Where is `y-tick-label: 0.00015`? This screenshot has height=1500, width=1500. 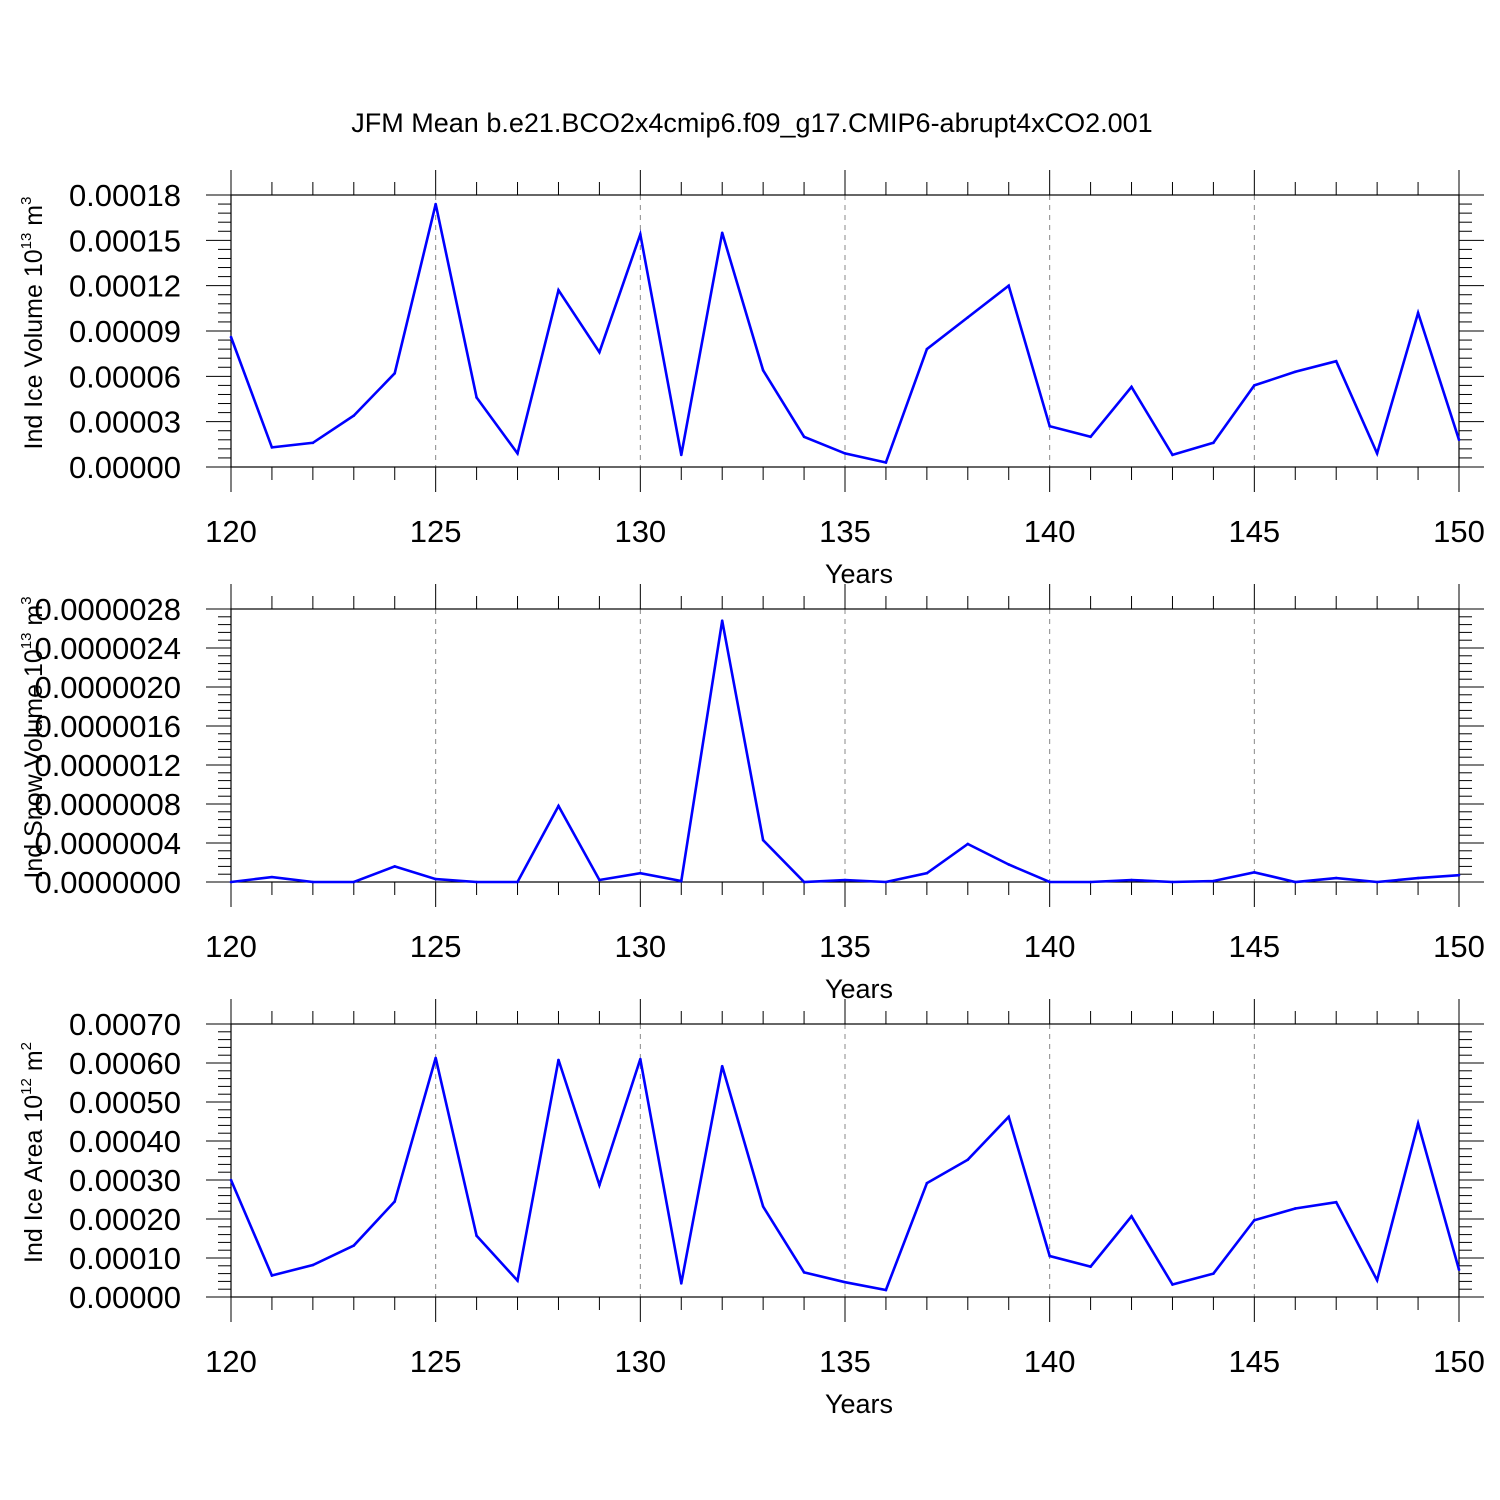 y-tick-label: 0.00015 is located at coordinates (125, 240).